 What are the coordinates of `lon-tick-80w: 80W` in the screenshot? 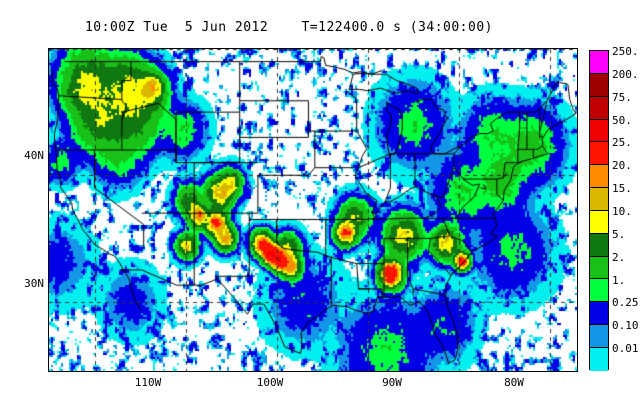 It's located at (514, 382).